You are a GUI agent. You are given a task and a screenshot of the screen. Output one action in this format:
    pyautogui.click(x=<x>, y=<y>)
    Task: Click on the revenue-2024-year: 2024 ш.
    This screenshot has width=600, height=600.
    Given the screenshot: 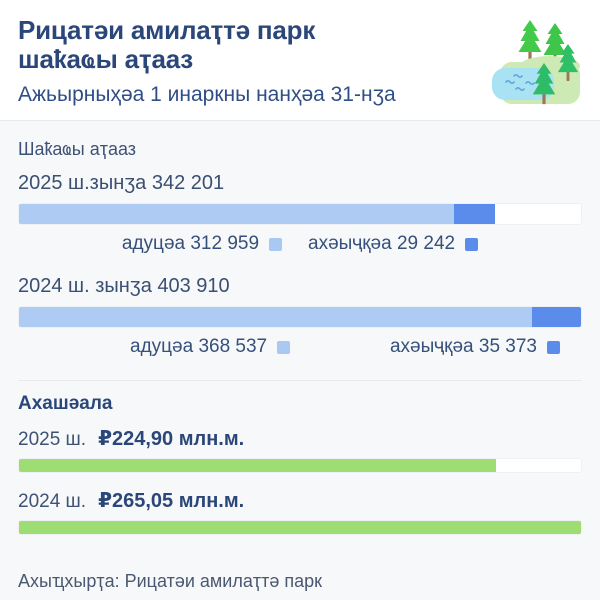 What is the action you would take?
    pyautogui.click(x=52, y=501)
    